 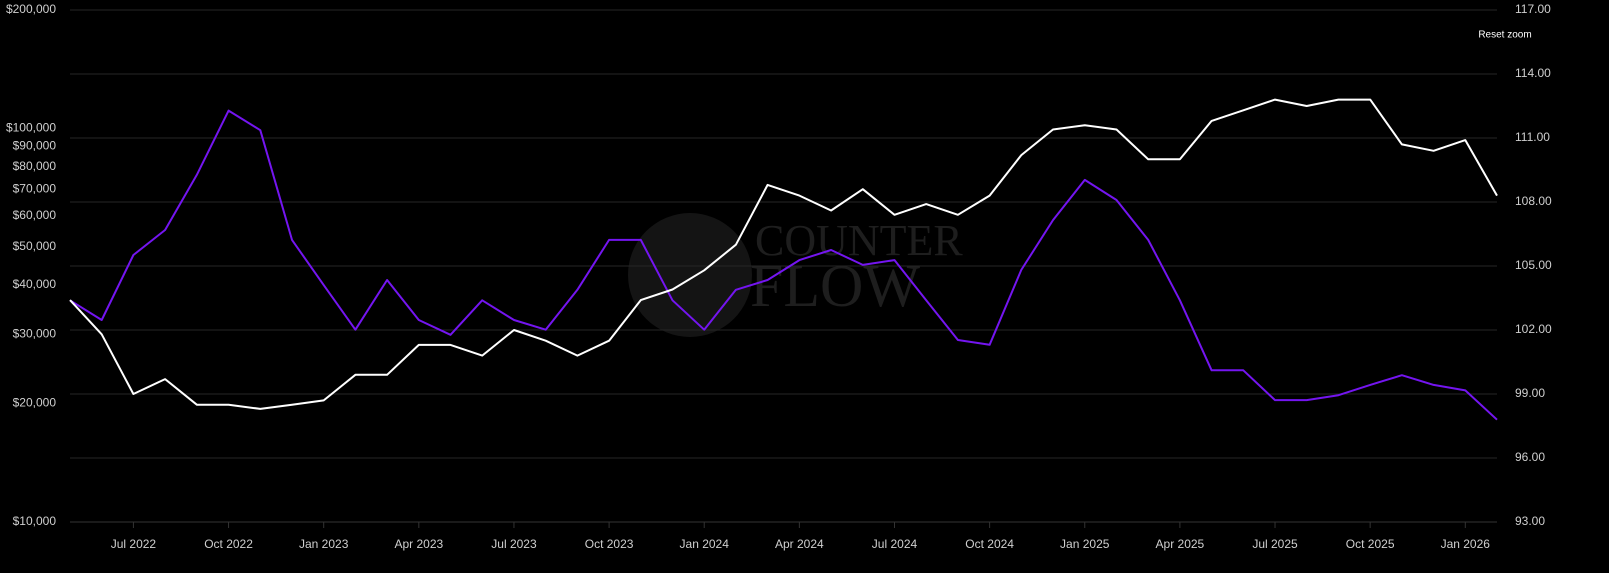 What do you see at coordinates (1533, 9) in the screenshot?
I see `y2-tick-label: 117.00` at bounding box center [1533, 9].